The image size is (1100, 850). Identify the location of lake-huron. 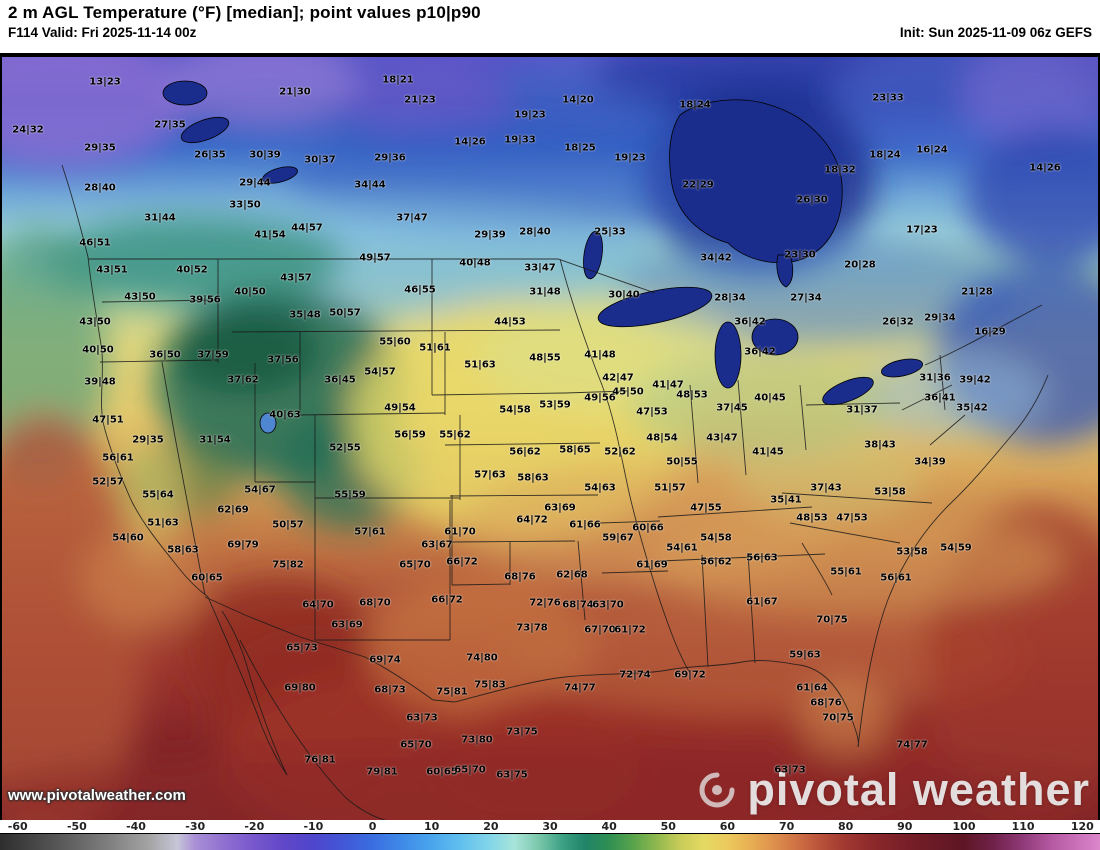
(775, 337).